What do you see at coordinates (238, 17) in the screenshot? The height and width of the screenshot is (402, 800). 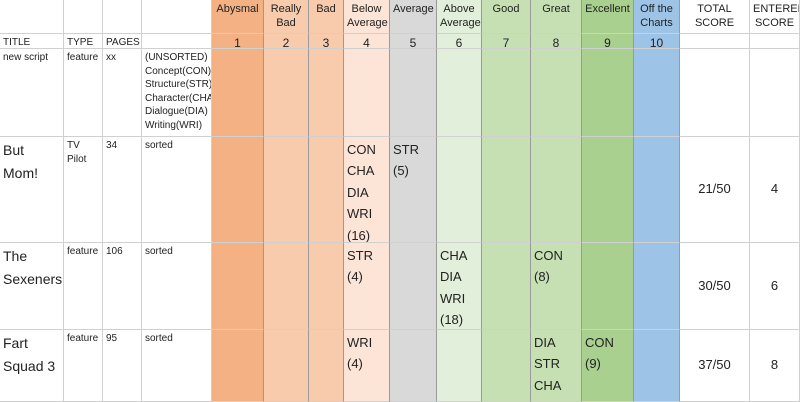 I see `rating-label: Abysmal` at bounding box center [238, 17].